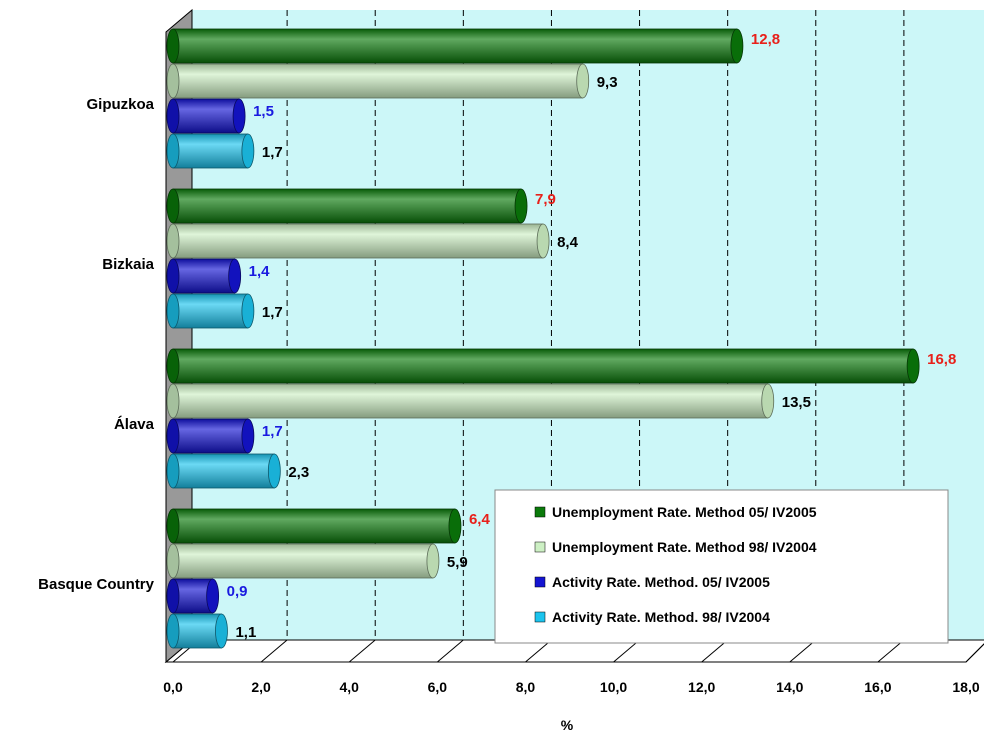  I want to click on x-tick-label: 8,0, so click(526, 687).